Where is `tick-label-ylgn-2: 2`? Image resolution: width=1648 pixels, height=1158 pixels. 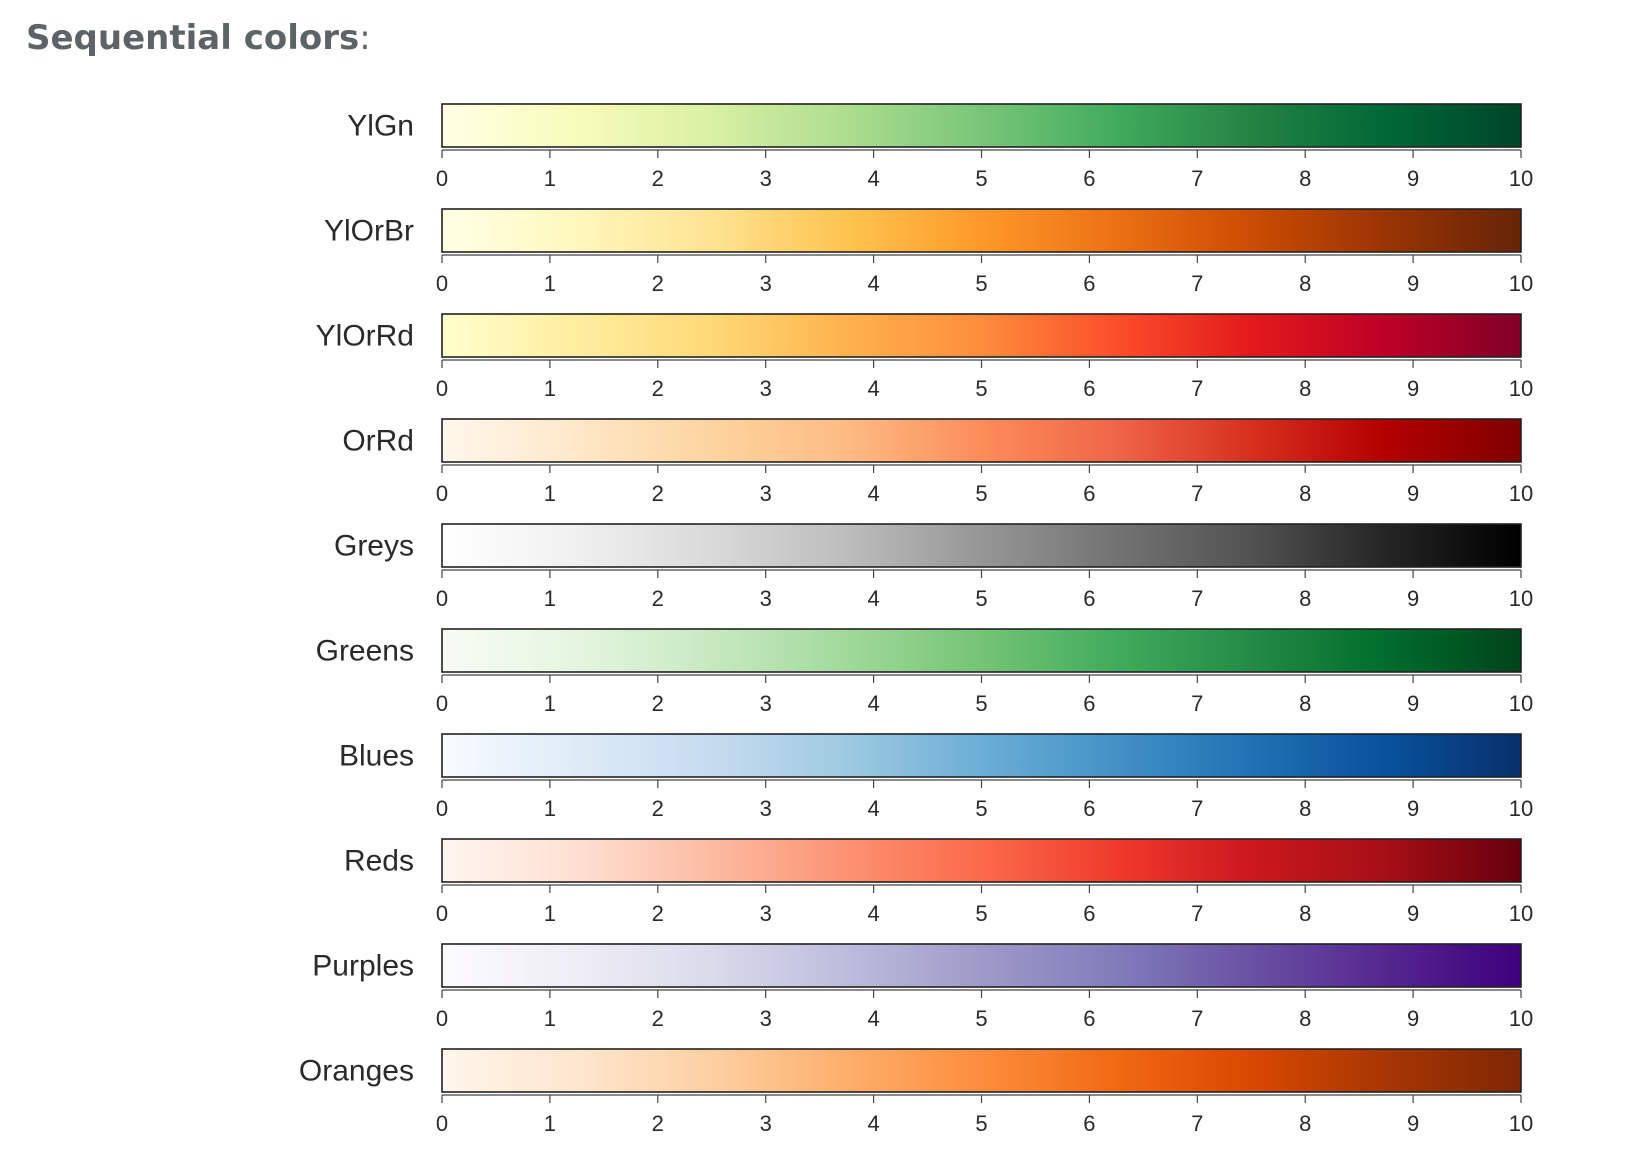 tick-label-ylgn-2: 2 is located at coordinates (658, 178).